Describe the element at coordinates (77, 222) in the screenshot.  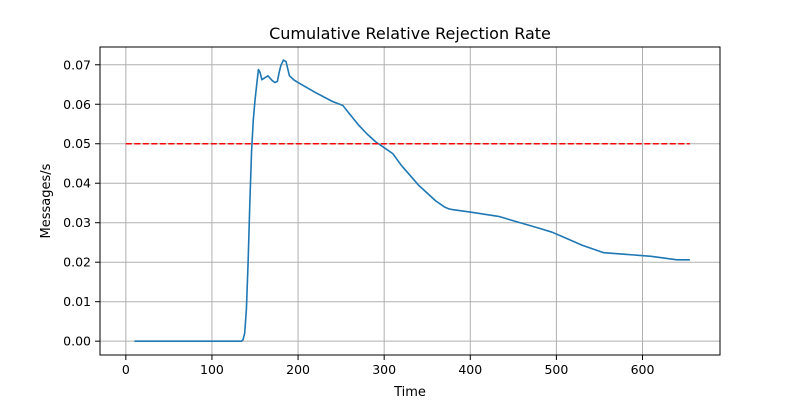
I see `y-tick-label: 0.03` at that location.